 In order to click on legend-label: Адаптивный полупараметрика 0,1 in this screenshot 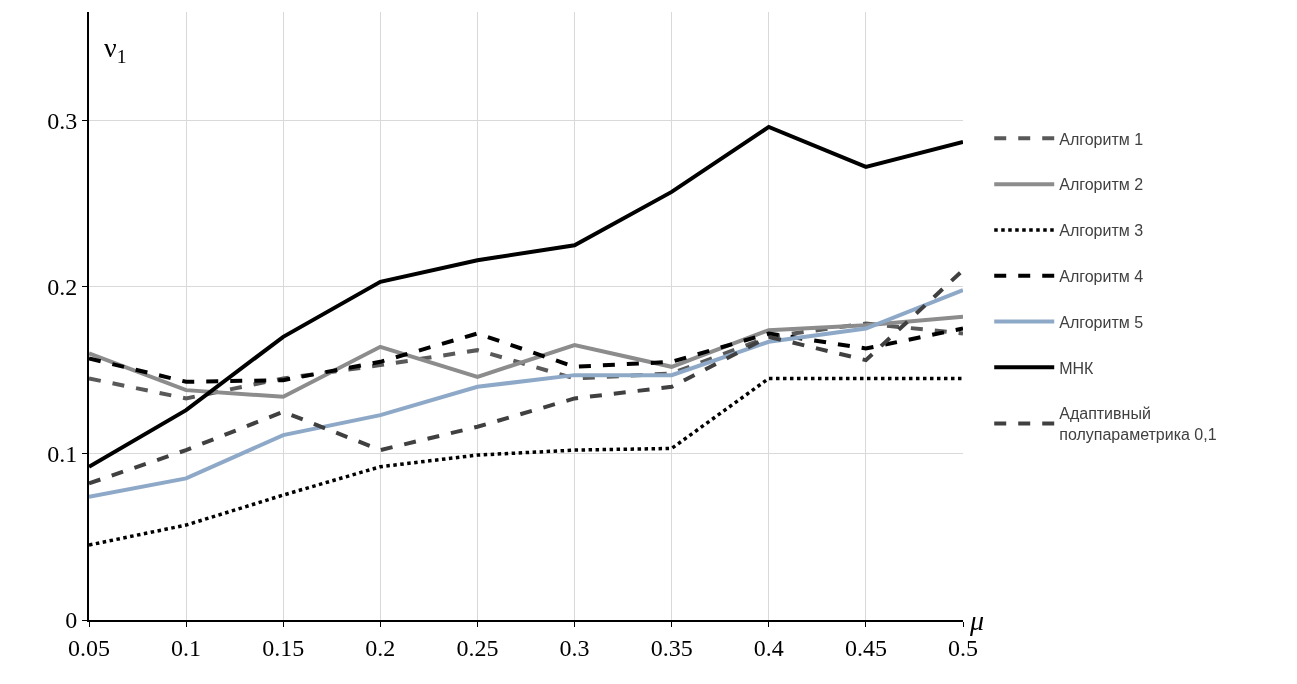, I will do `click(1138, 424)`.